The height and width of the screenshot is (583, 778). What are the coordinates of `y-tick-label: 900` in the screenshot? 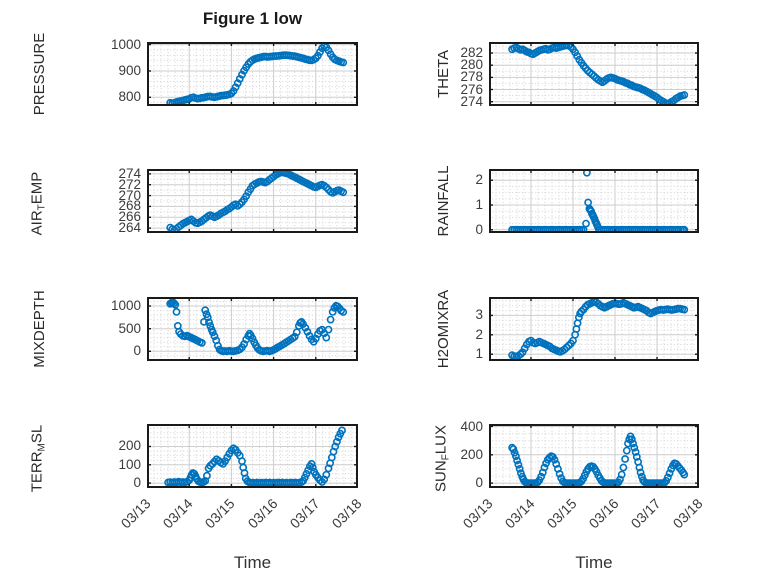 It's located at (129, 70).